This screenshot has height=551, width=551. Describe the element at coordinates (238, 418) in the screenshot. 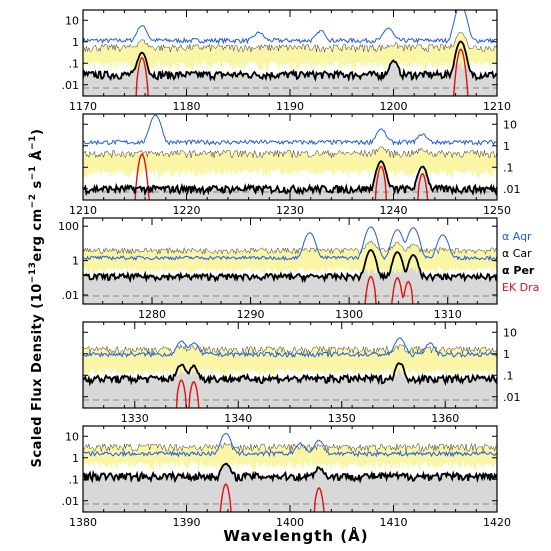

I see `x-tick-label: 1340` at that location.